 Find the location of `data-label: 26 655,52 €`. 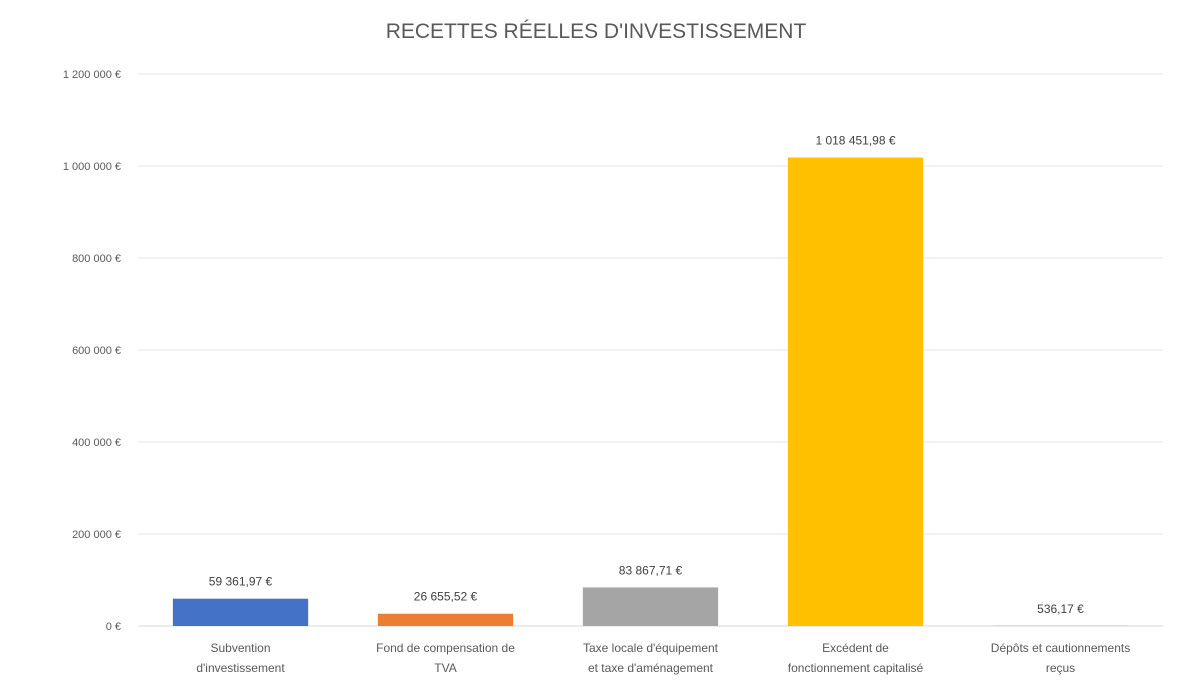

data-label: 26 655,52 € is located at coordinates (446, 597).